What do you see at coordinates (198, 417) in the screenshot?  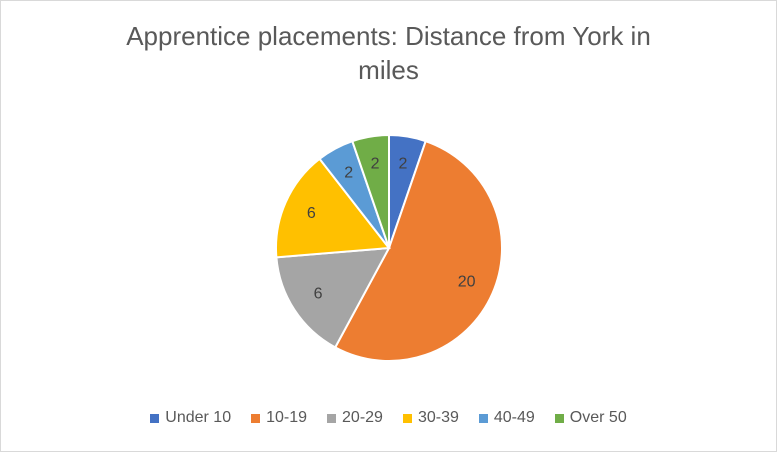 I see `legend-label: Under 10` at bounding box center [198, 417].